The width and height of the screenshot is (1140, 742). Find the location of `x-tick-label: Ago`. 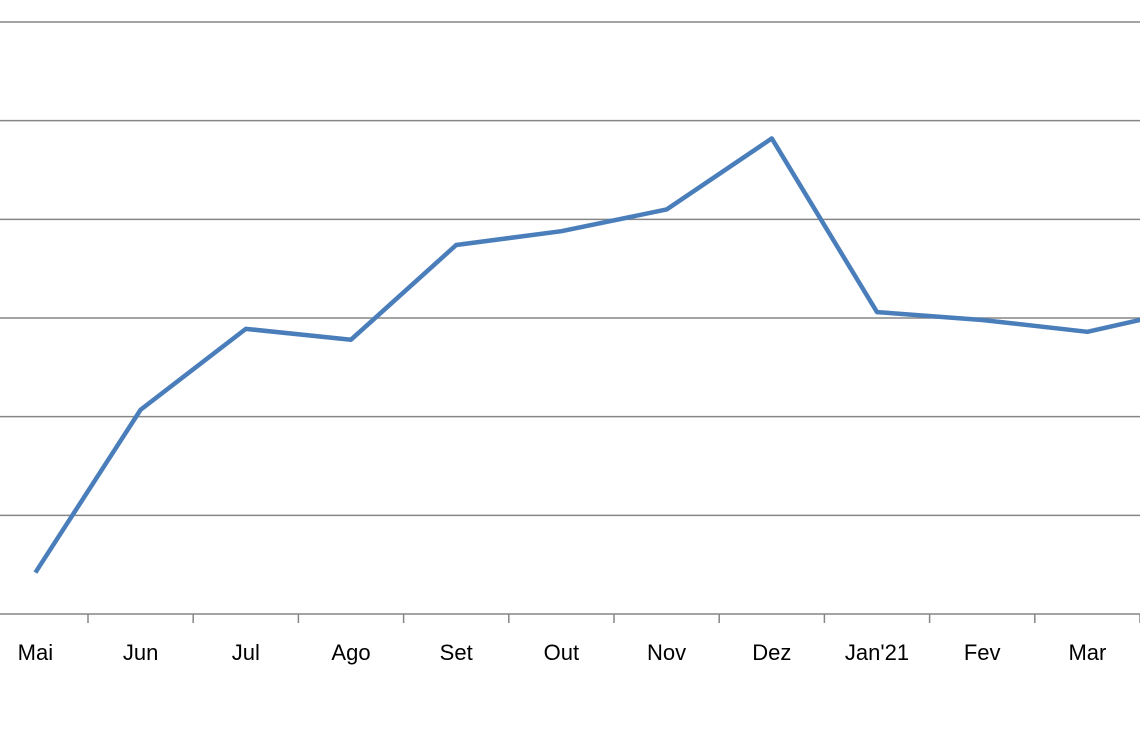

x-tick-label: Ago is located at coordinates (350, 652).